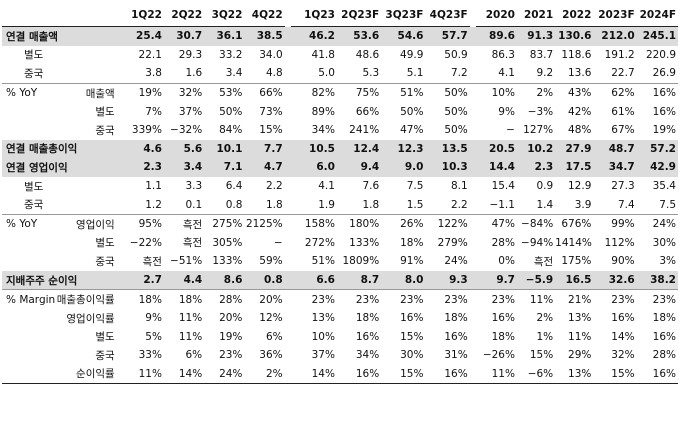  Describe the element at coordinates (271, 261) in the screenshot. I see `value-cell: 59%` at that location.